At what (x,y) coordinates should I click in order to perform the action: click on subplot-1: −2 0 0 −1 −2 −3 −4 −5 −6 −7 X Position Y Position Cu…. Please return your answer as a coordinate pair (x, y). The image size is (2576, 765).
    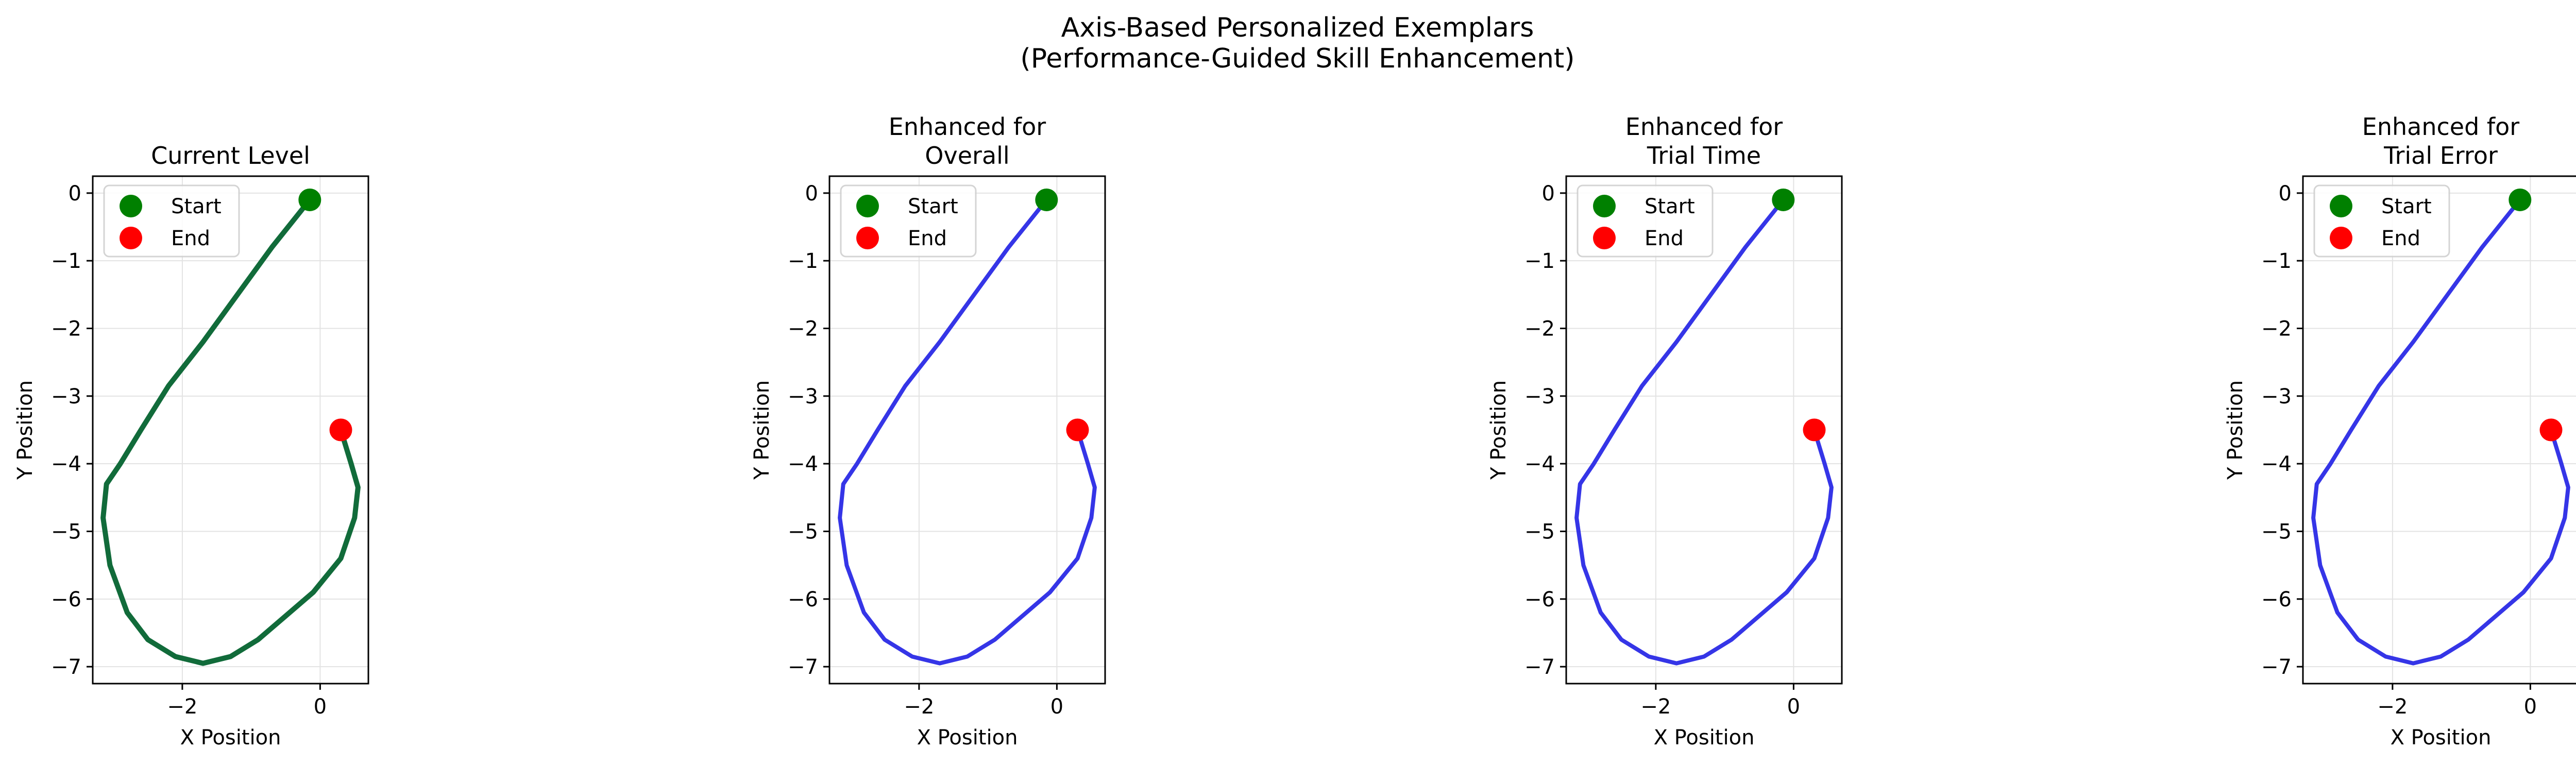
    Looking at the image, I should click on (191, 446).